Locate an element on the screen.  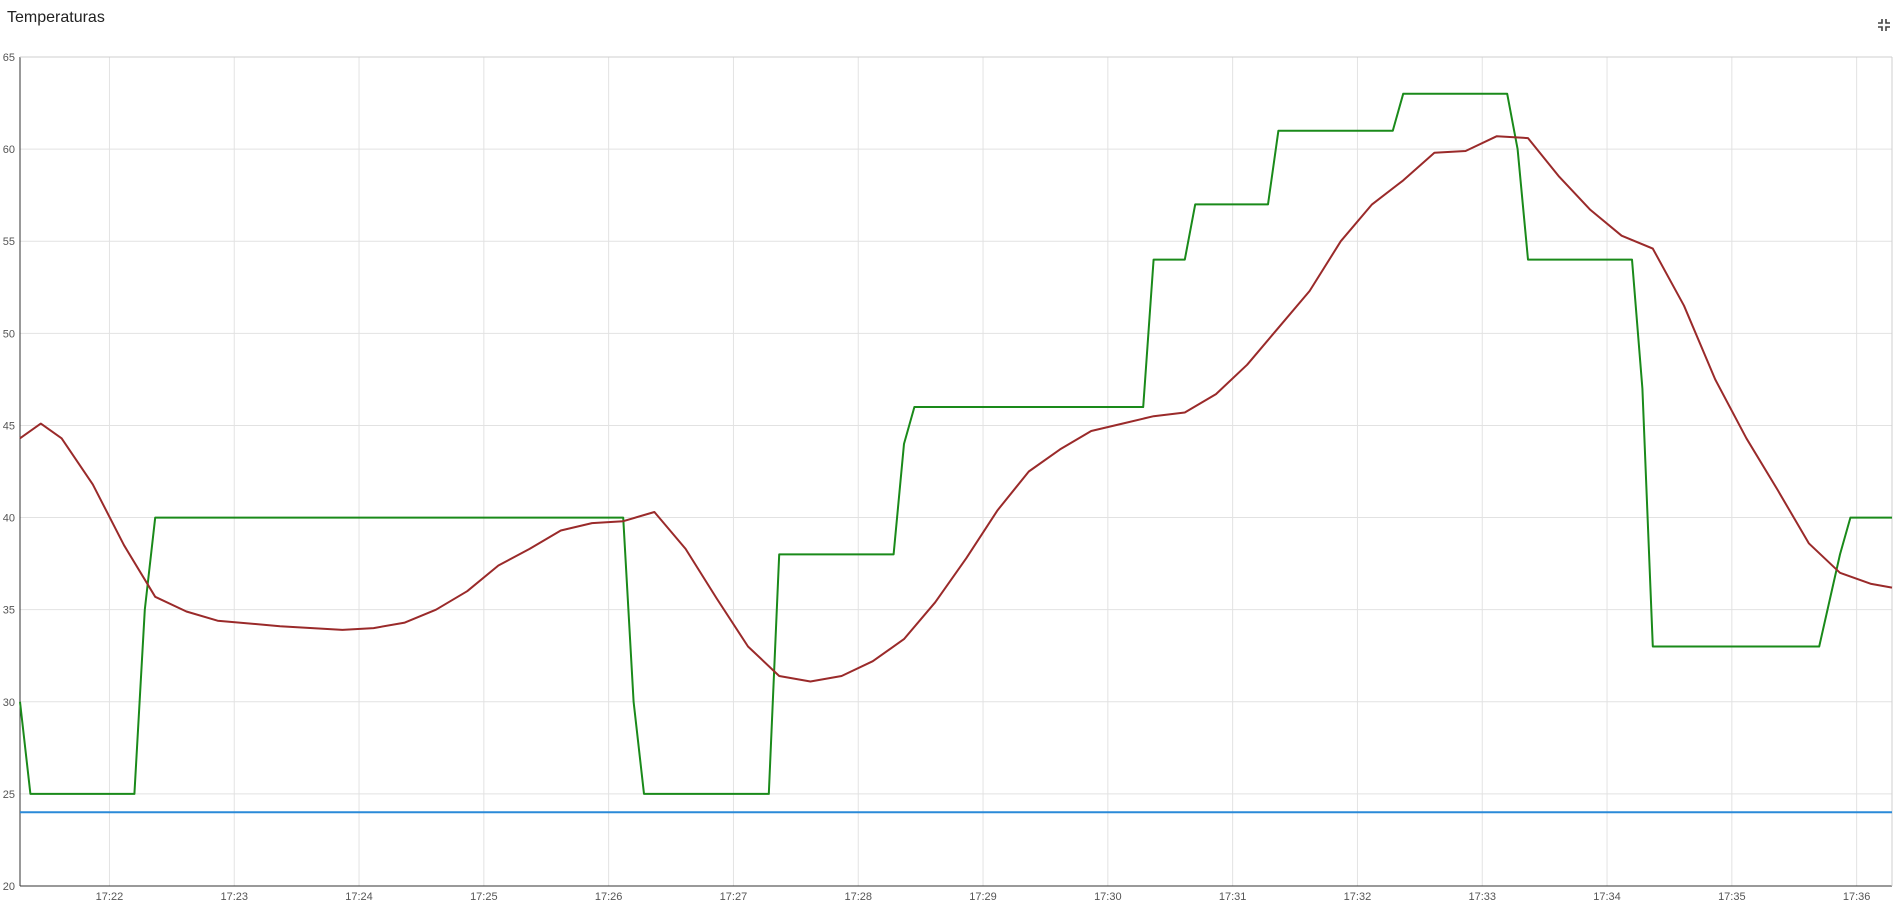
x-tick-label: 17:31 is located at coordinates (1233, 897).